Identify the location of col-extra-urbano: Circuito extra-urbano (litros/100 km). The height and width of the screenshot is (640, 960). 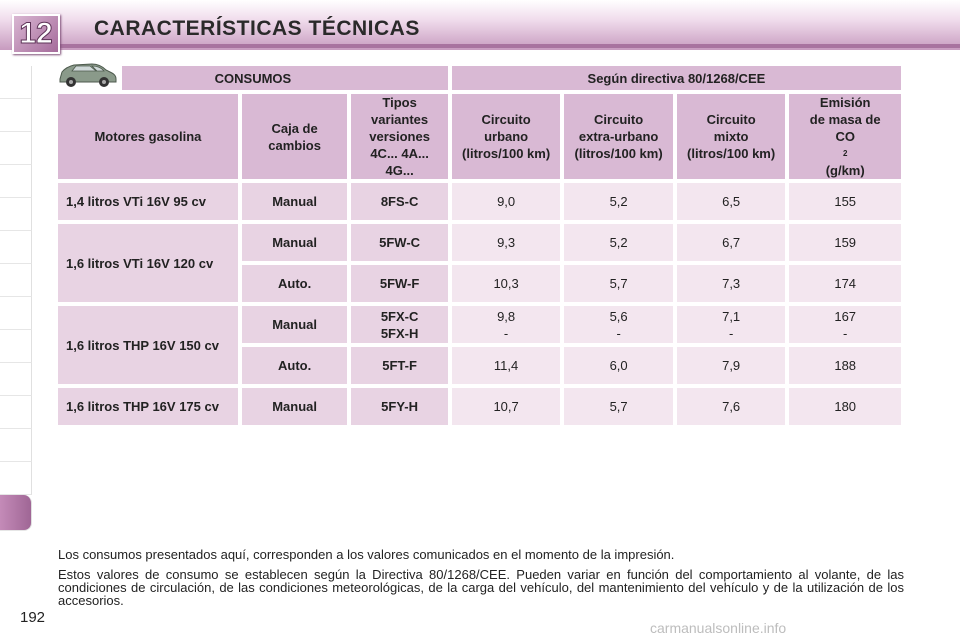
(618, 136).